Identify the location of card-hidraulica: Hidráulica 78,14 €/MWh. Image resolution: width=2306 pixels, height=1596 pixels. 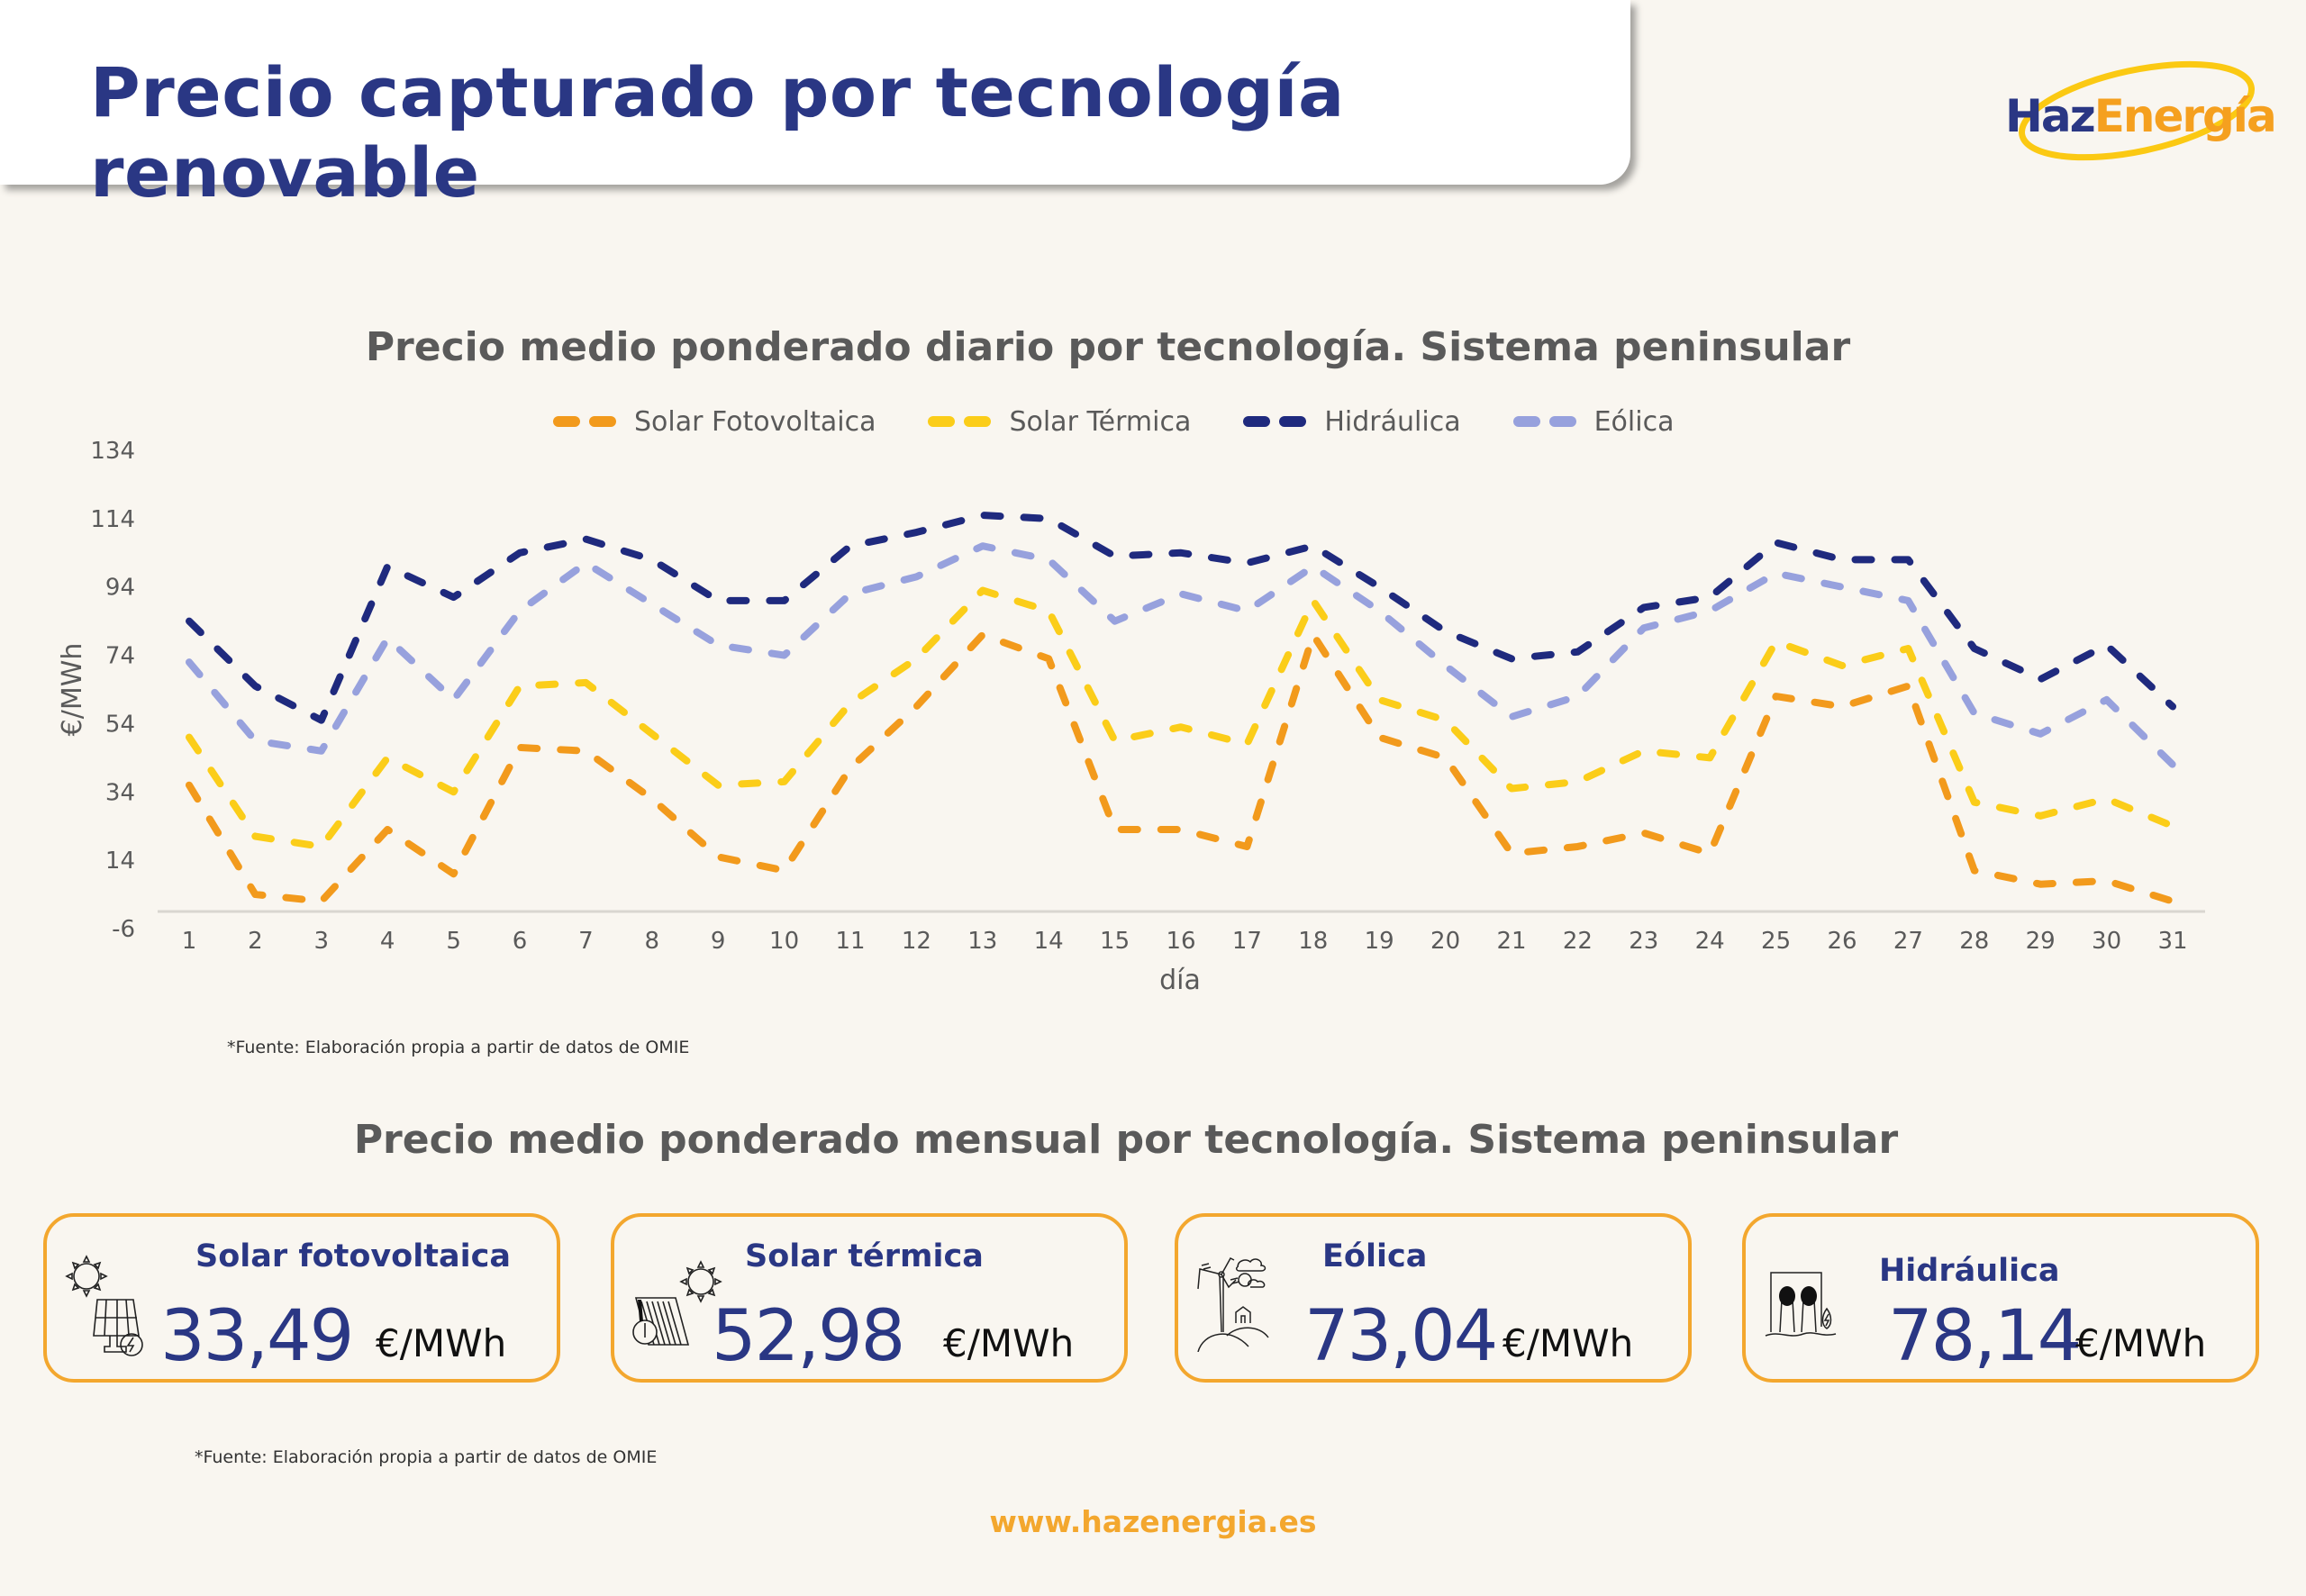
(2000, 1298).